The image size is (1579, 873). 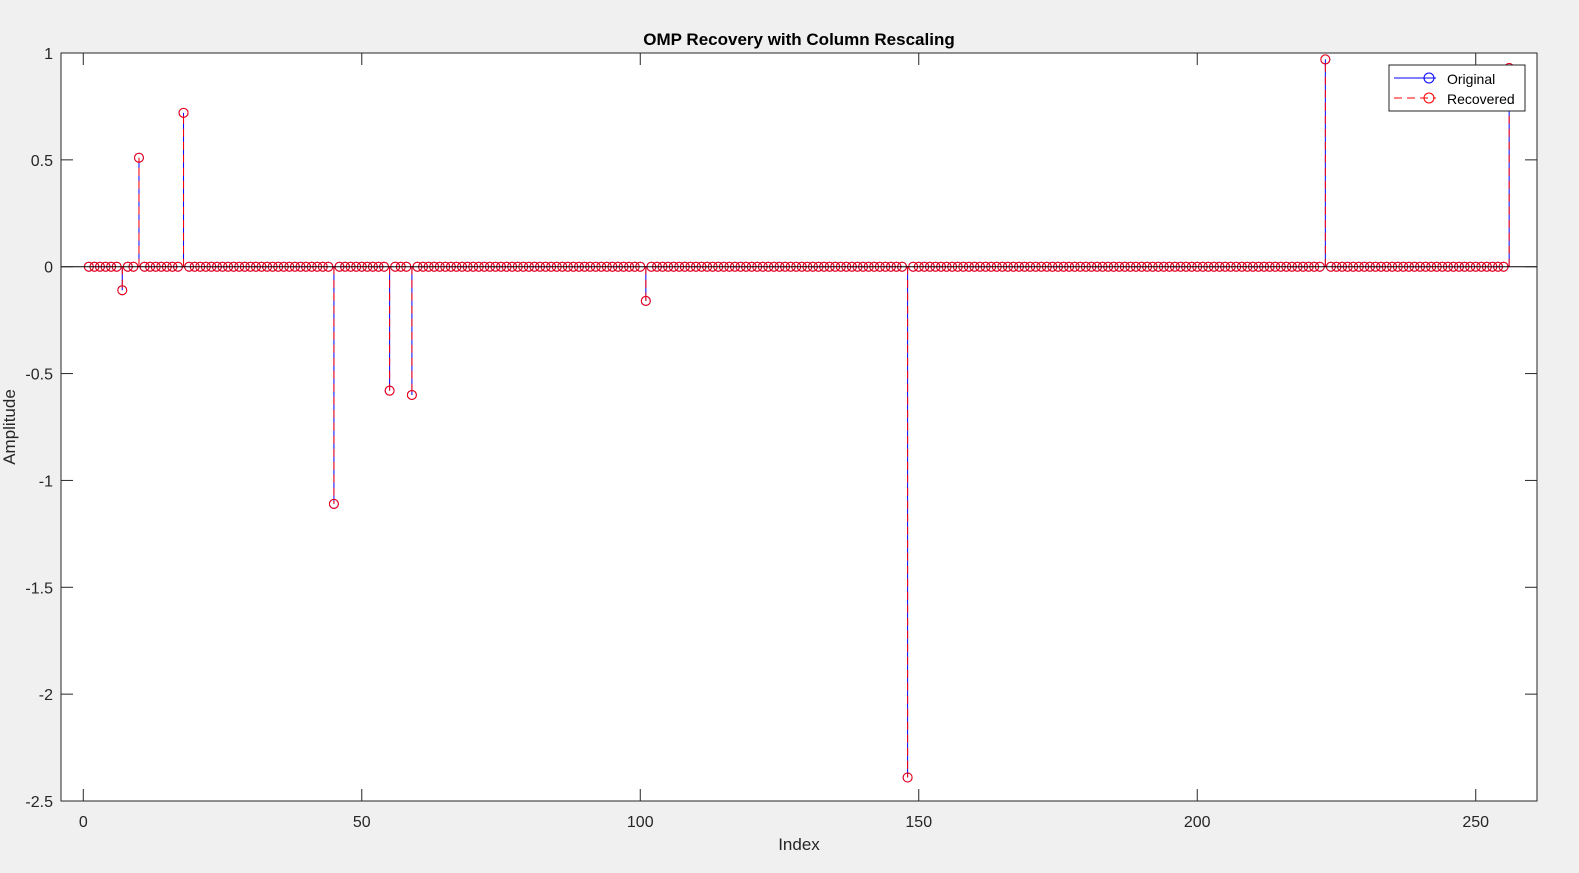 What do you see at coordinates (1429, 98) in the screenshot?
I see `legend-recovered-marker` at bounding box center [1429, 98].